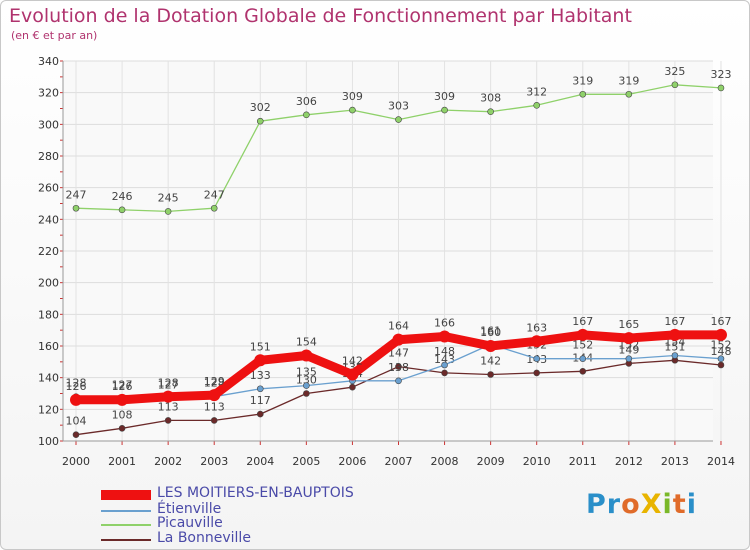  What do you see at coordinates (583, 461) in the screenshot?
I see `x-tick-label: 2011` at bounding box center [583, 461].